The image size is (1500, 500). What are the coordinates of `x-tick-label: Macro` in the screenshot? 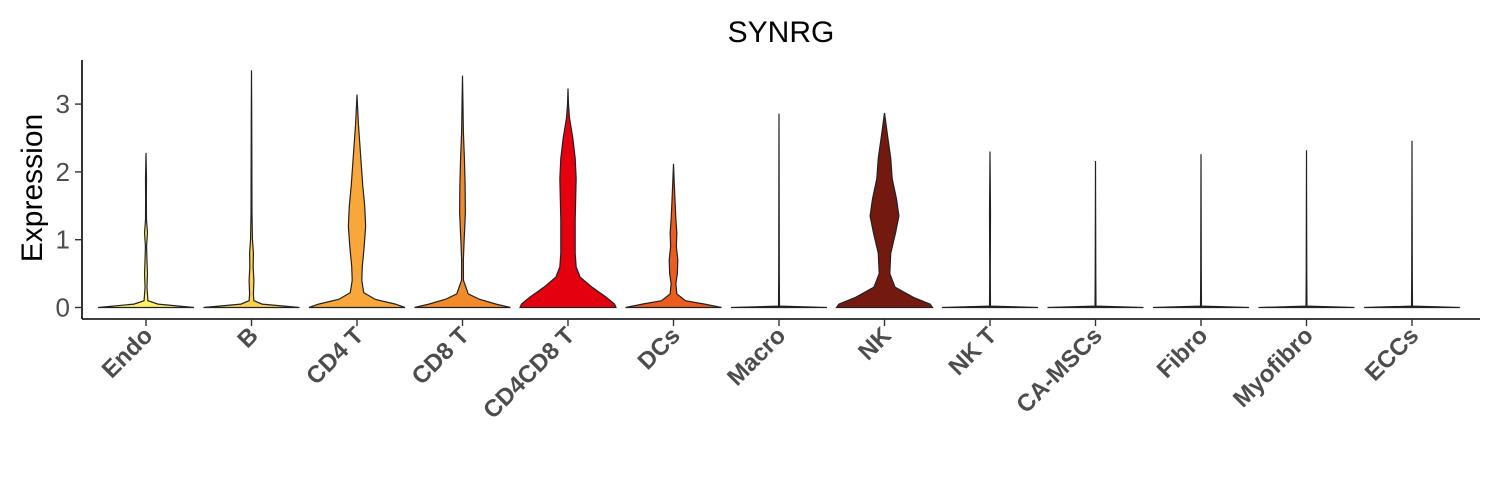 It's located at (756, 356).